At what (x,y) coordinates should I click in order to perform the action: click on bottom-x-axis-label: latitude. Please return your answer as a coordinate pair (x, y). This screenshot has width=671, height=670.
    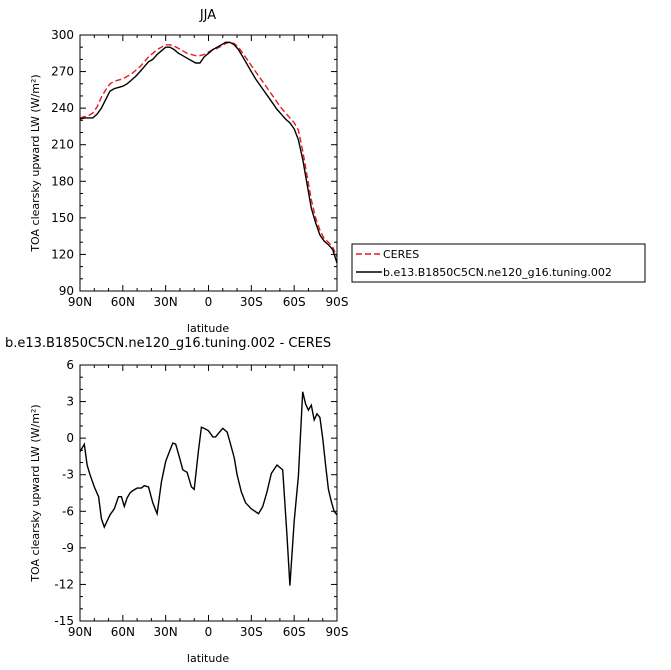
    Looking at the image, I should click on (208, 658).